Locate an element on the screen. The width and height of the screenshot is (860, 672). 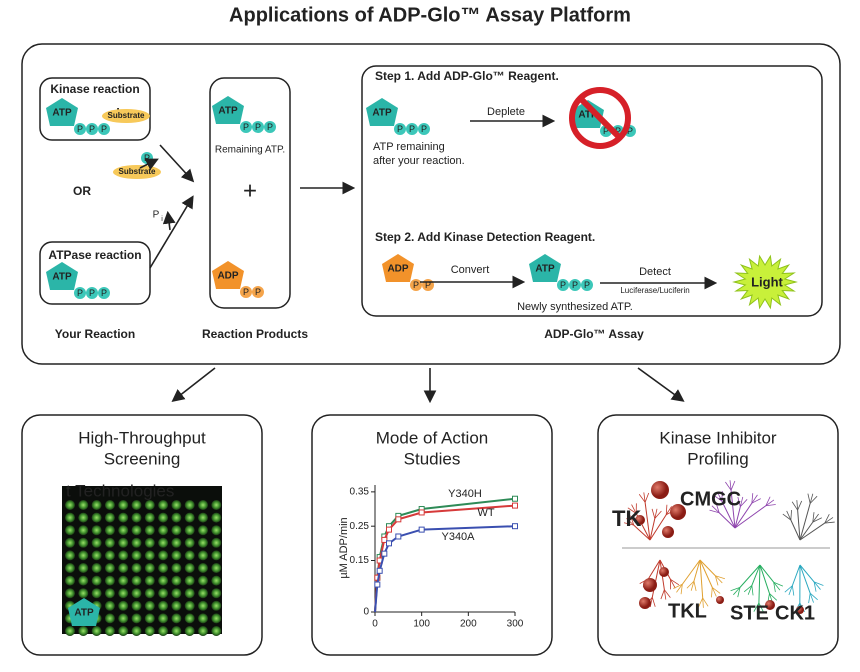
label: ATP remaining is located at coordinates (409, 147).